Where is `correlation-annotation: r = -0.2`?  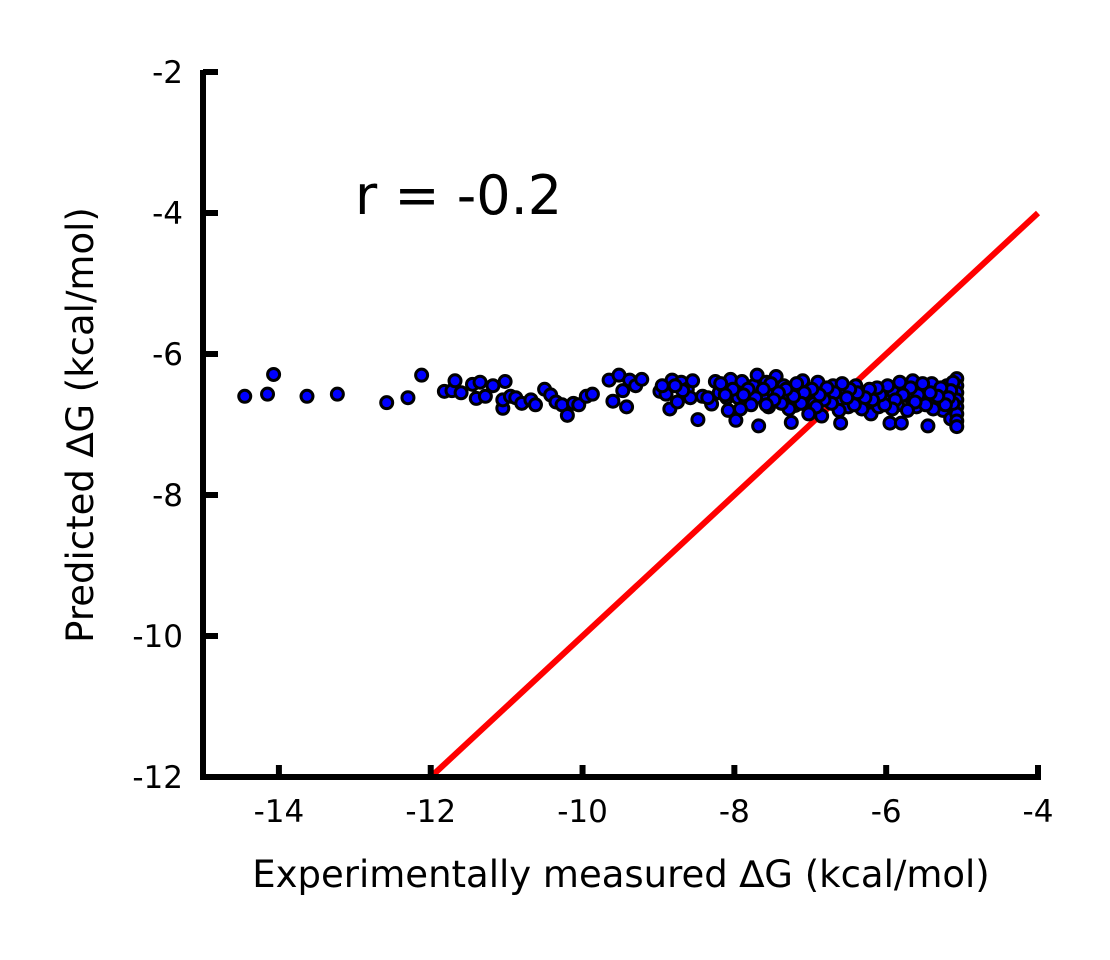
correlation-annotation: r = -0.2 is located at coordinates (458, 195).